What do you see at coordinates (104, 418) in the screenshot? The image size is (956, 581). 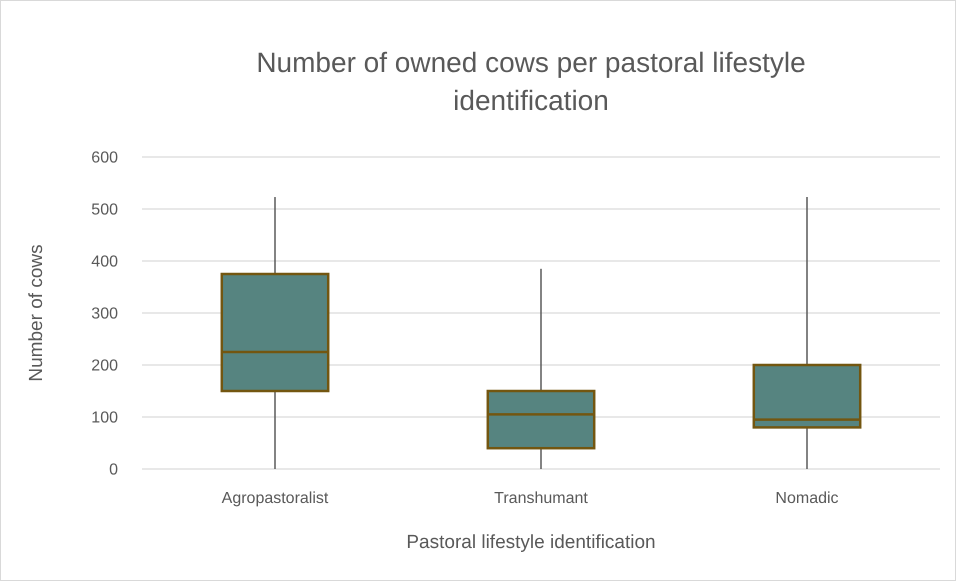 I see `y-tick-label: 100` at bounding box center [104, 418].